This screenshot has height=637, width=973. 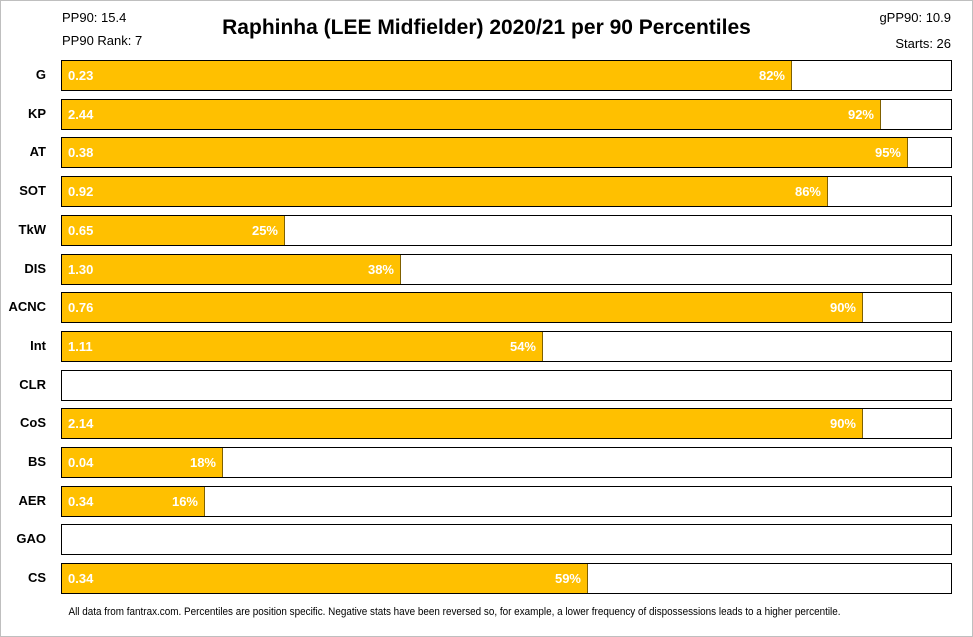 What do you see at coordinates (94, 17) in the screenshot?
I see `pp90-stat: PP90: 15.4` at bounding box center [94, 17].